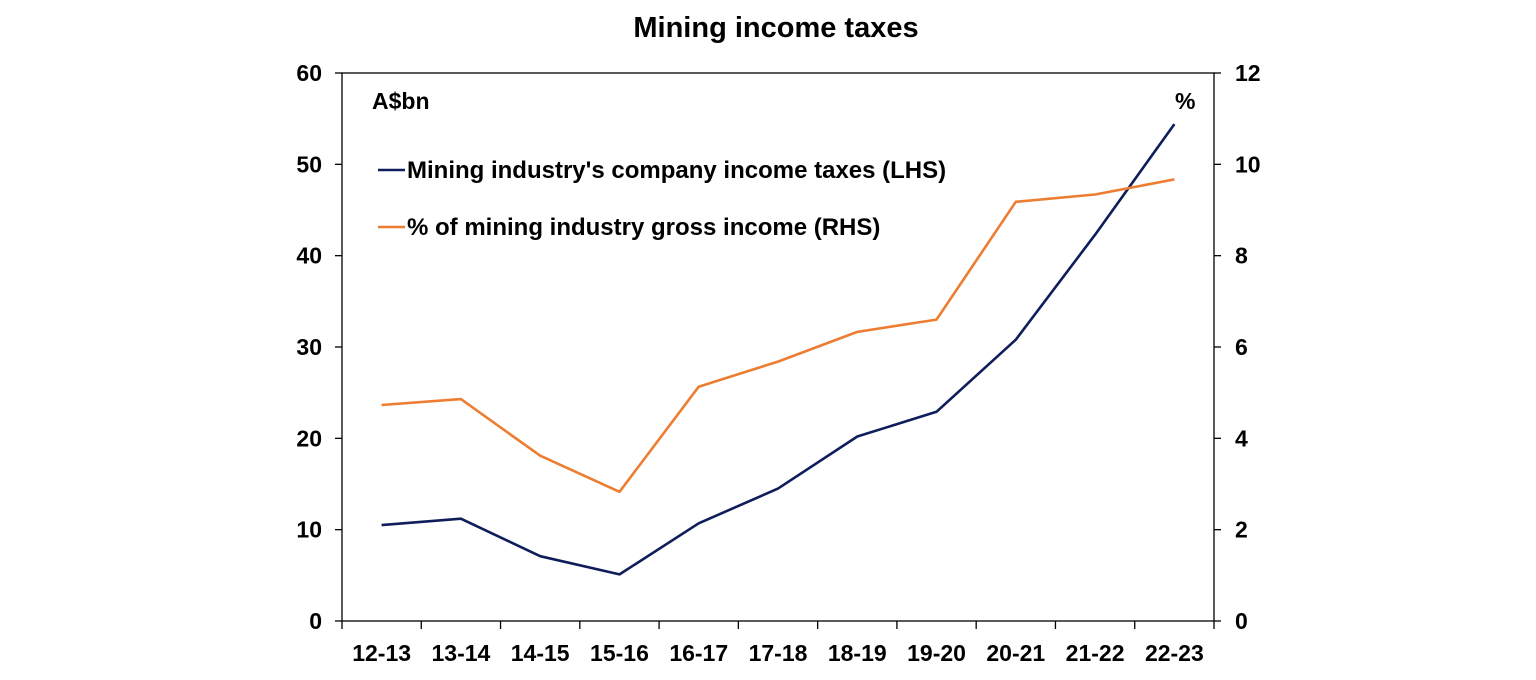 The image size is (1536, 680). I want to click on x-tick-label: 18-19, so click(857, 653).